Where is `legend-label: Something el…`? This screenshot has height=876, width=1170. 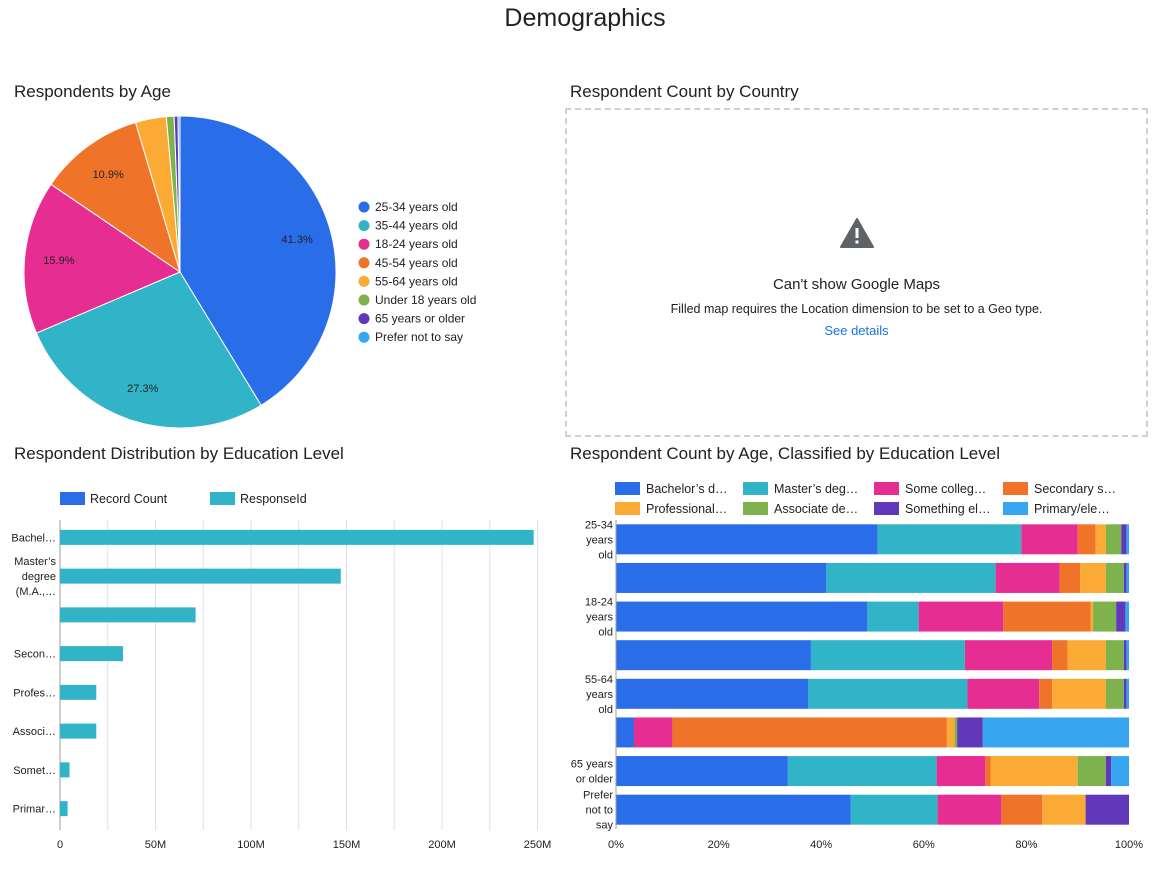
legend-label: Something el… is located at coordinates (947, 509).